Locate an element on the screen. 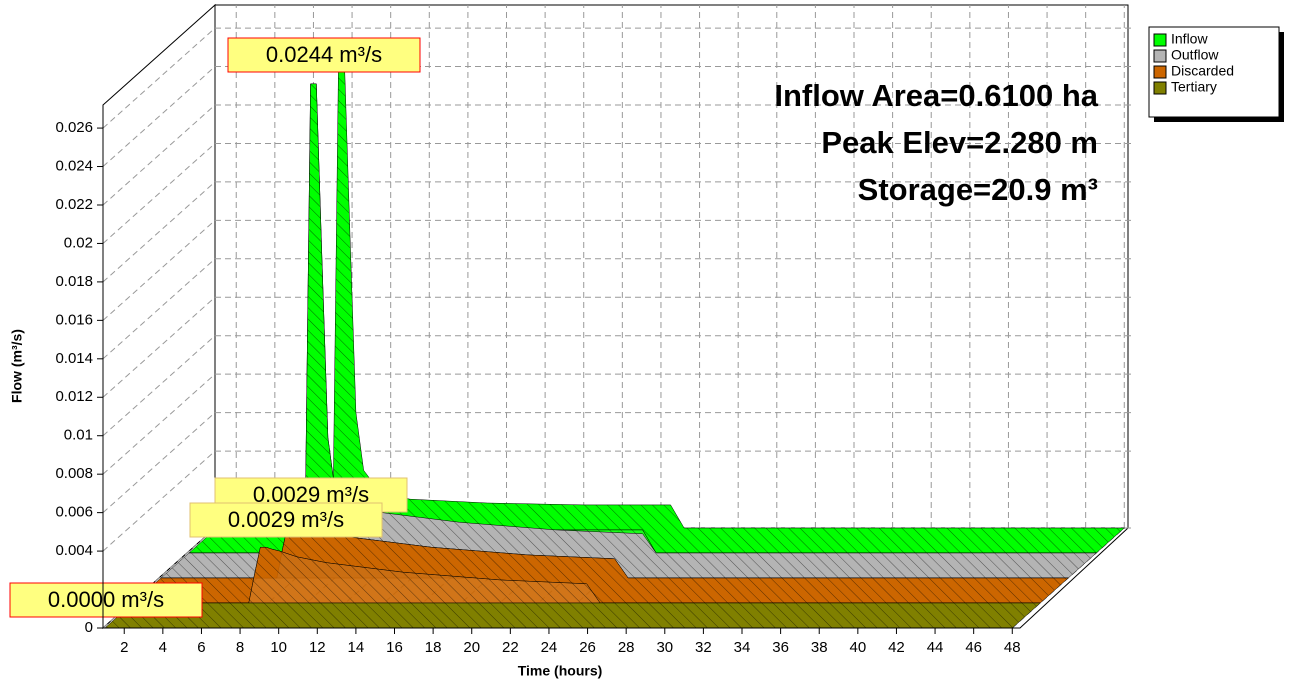 The image size is (1294, 686). data-label: 0.0029 m³/s is located at coordinates (286, 519).